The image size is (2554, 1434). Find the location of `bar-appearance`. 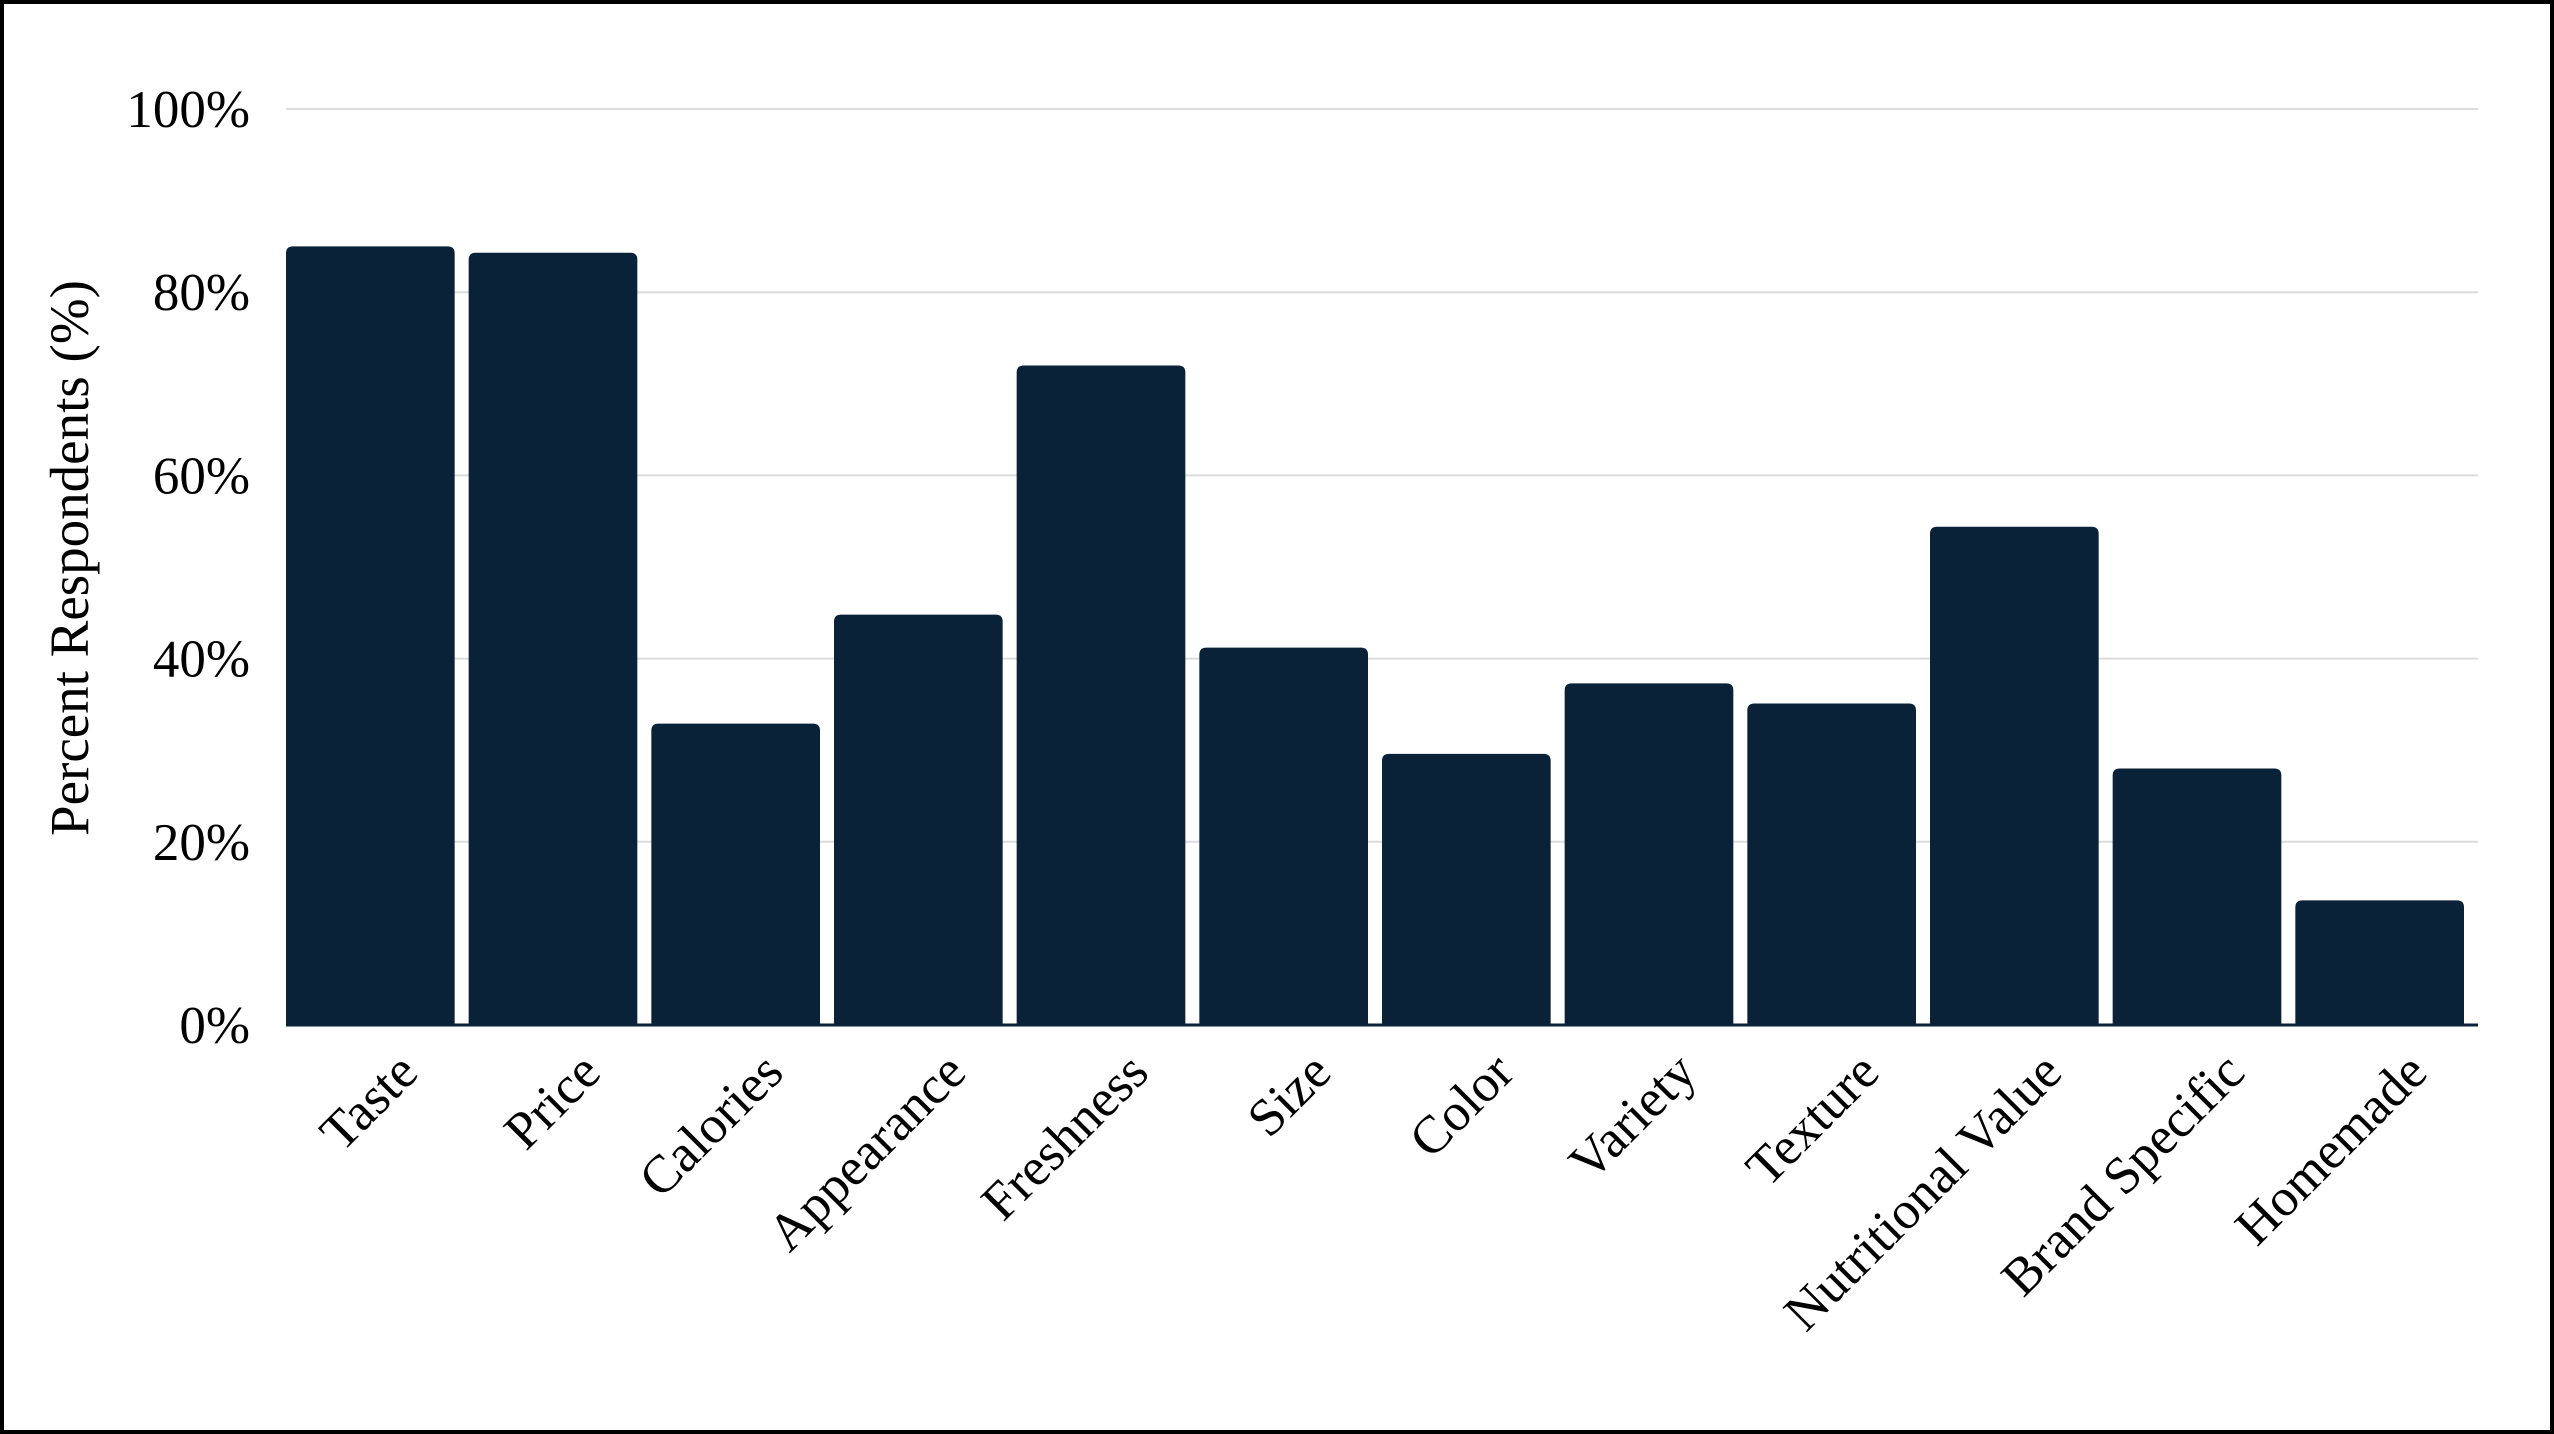

bar-appearance is located at coordinates (918, 819).